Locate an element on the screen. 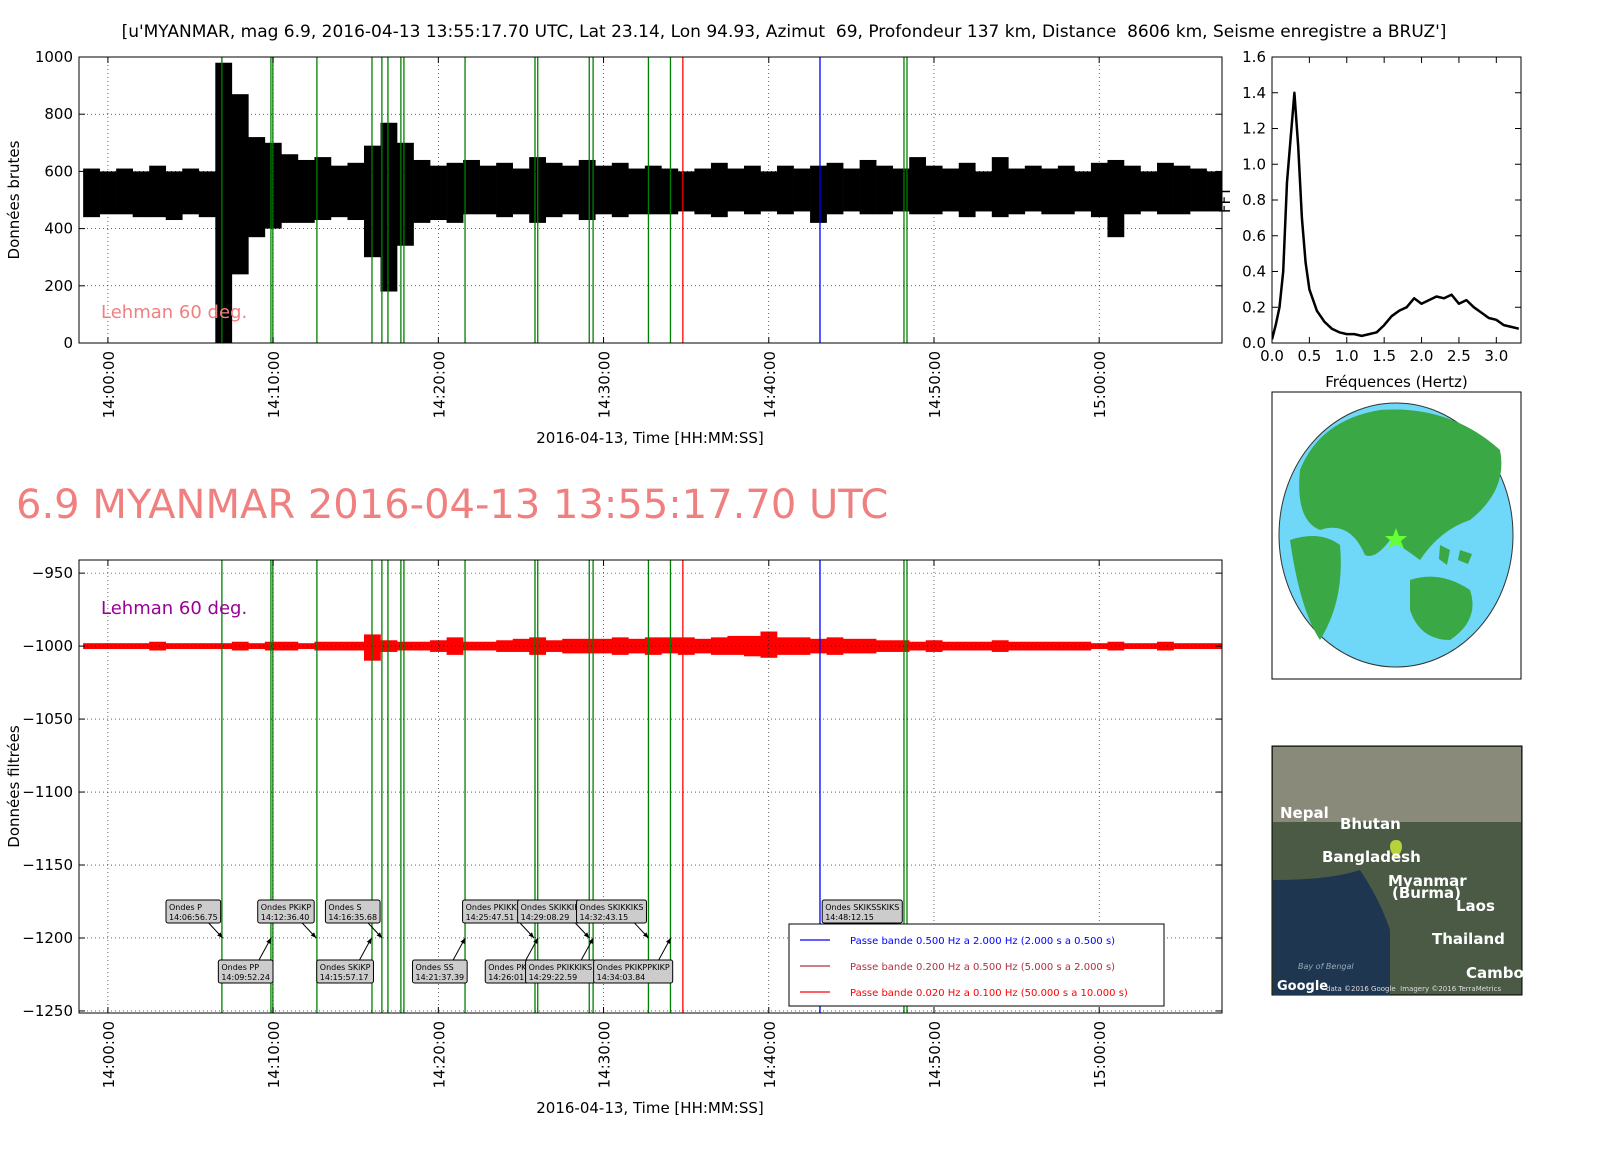 The height and width of the screenshot is (1150, 1600). phase-name: Ondes PKIKKIKS is located at coordinates (561, 967).